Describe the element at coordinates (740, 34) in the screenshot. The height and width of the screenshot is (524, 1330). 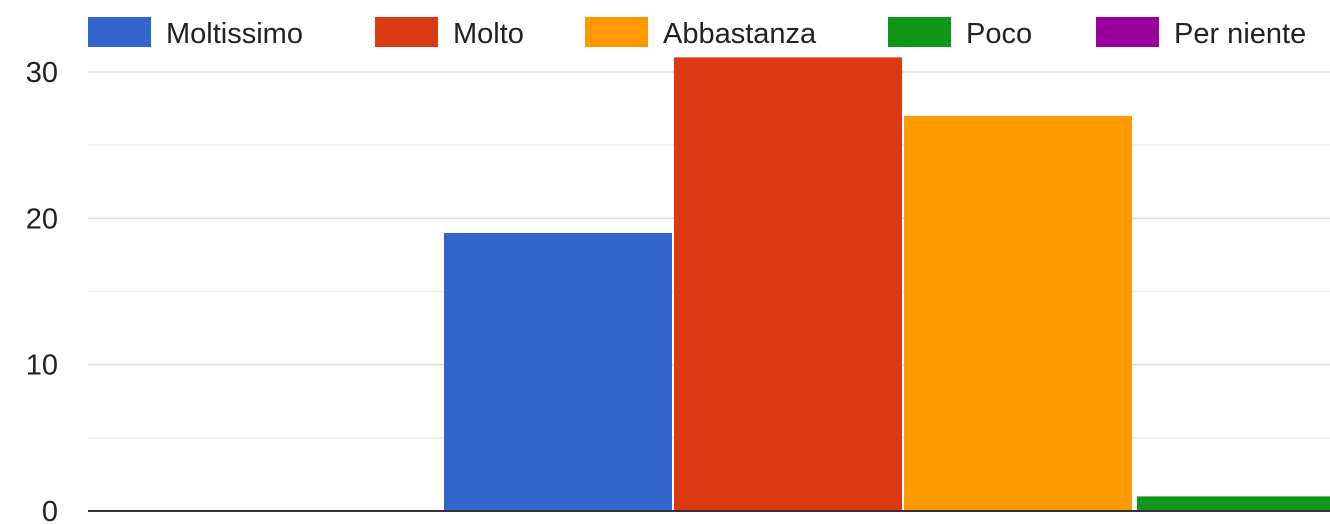
I see `legend-label: Abbastanza` at that location.